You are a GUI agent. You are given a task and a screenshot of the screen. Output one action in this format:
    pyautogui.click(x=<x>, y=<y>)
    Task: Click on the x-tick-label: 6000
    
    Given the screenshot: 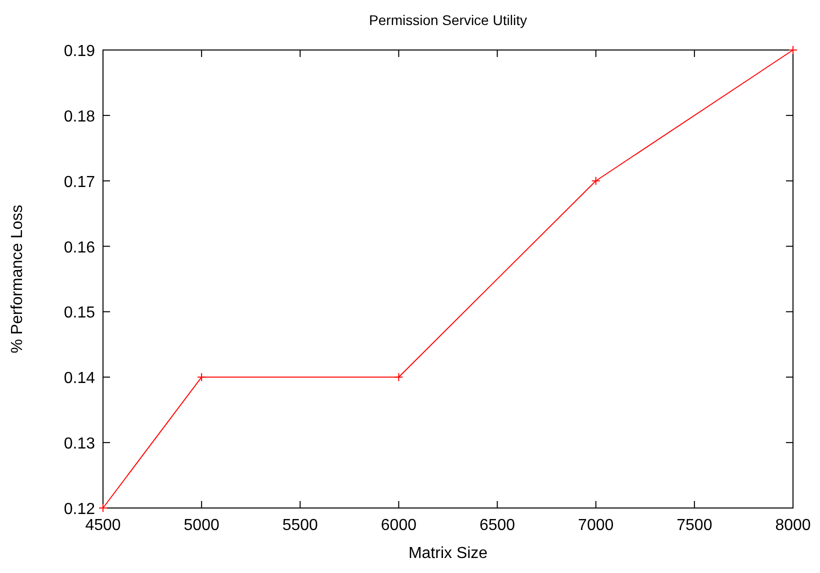 What is the action you would take?
    pyautogui.click(x=398, y=525)
    